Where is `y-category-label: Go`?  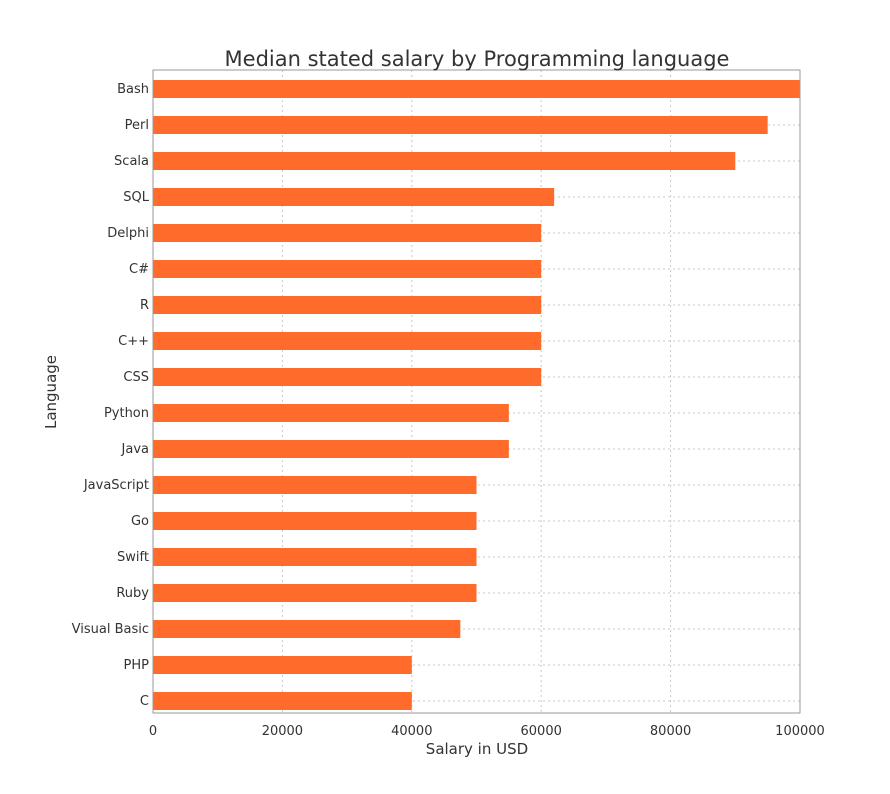
y-category-label: Go is located at coordinates (140, 521).